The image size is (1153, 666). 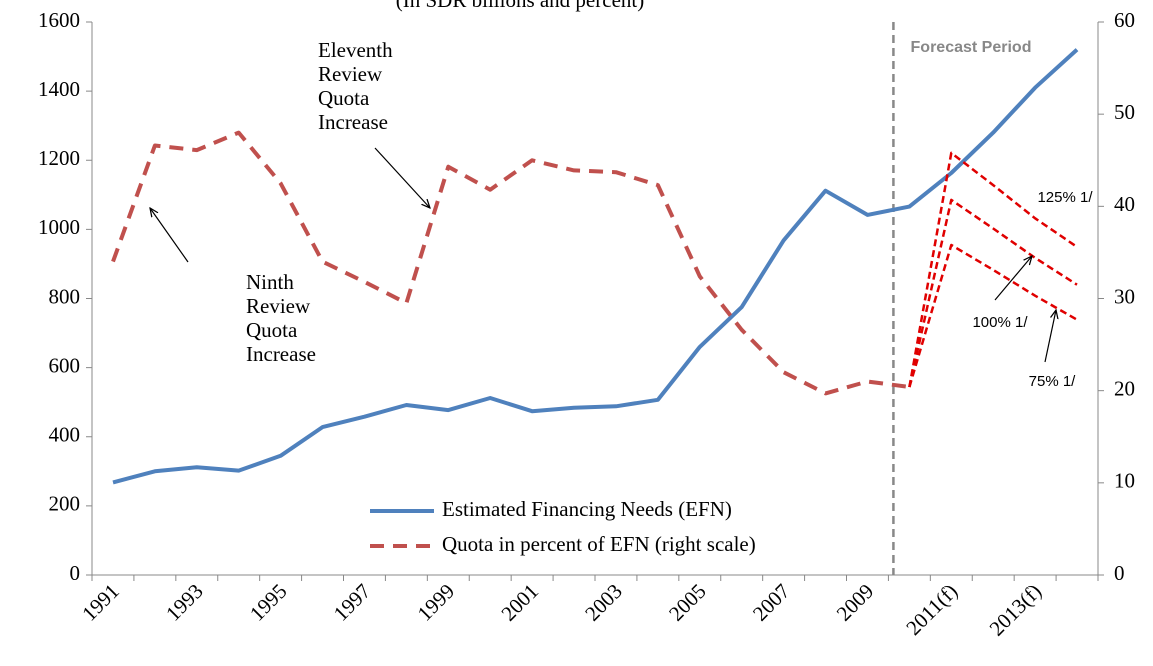 I want to click on x-tick-label: 2009, so click(x=855, y=602).